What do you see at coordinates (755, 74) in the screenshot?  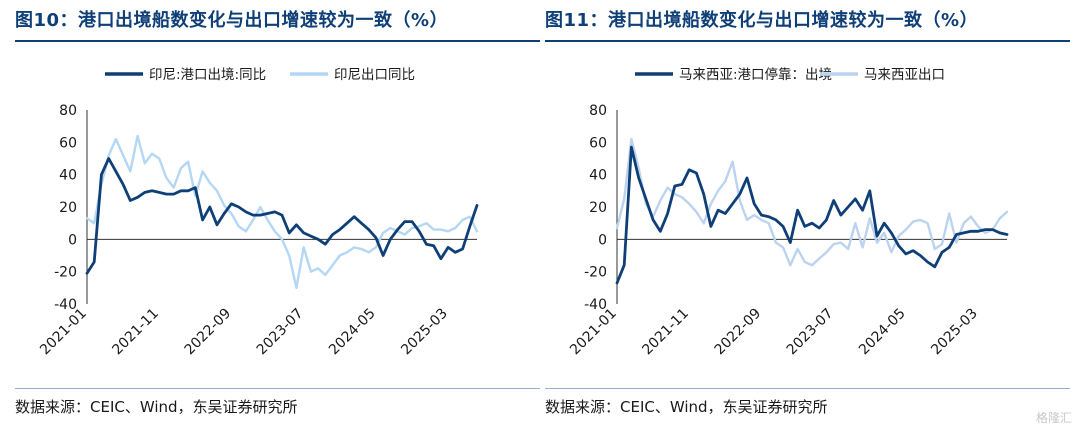 I see `legend-label: 马来西亚:港口停靠：出境` at bounding box center [755, 74].